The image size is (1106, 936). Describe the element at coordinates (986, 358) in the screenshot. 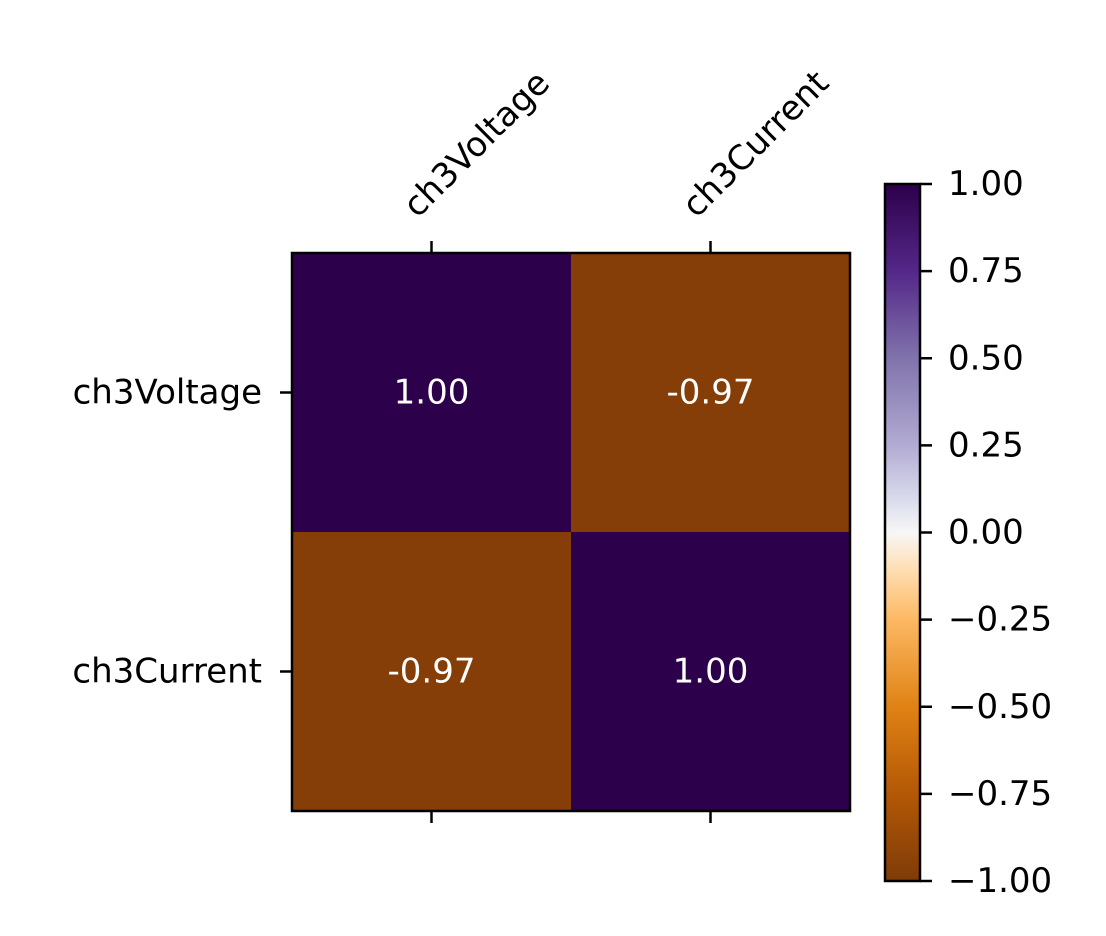

I see `colorbar-tick-label: 0.50` at that location.